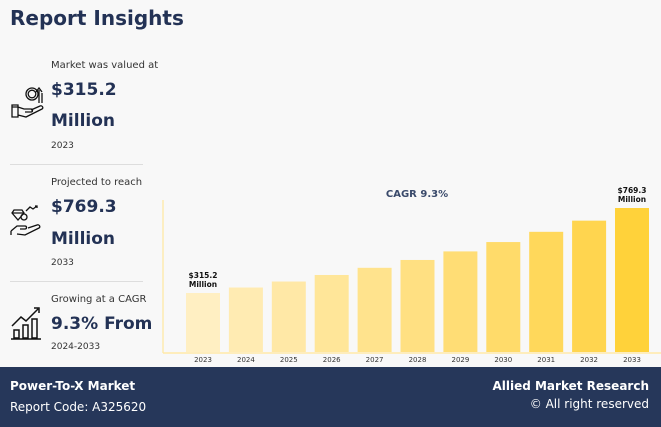  I want to click on bar-2028, so click(417, 305).